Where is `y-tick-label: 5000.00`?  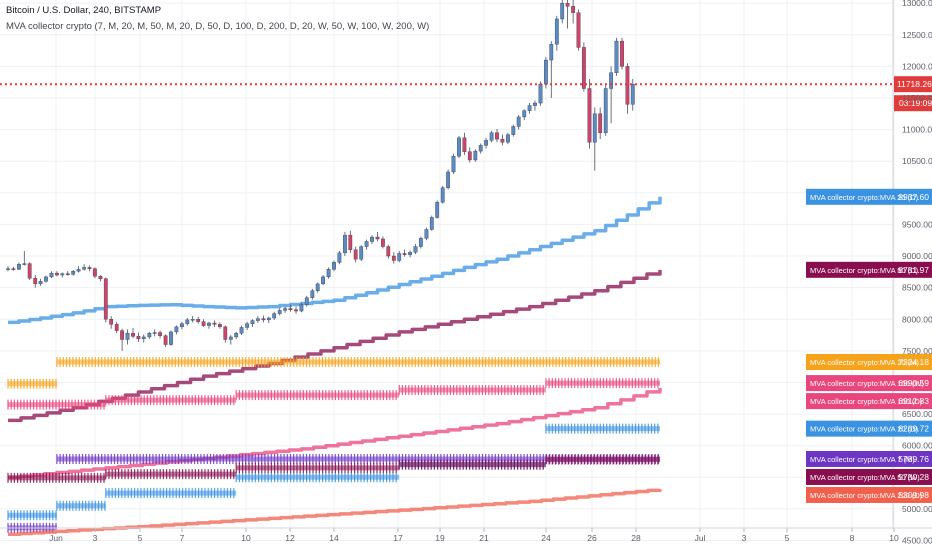
y-tick-label: 5000.00 is located at coordinates (917, 509).